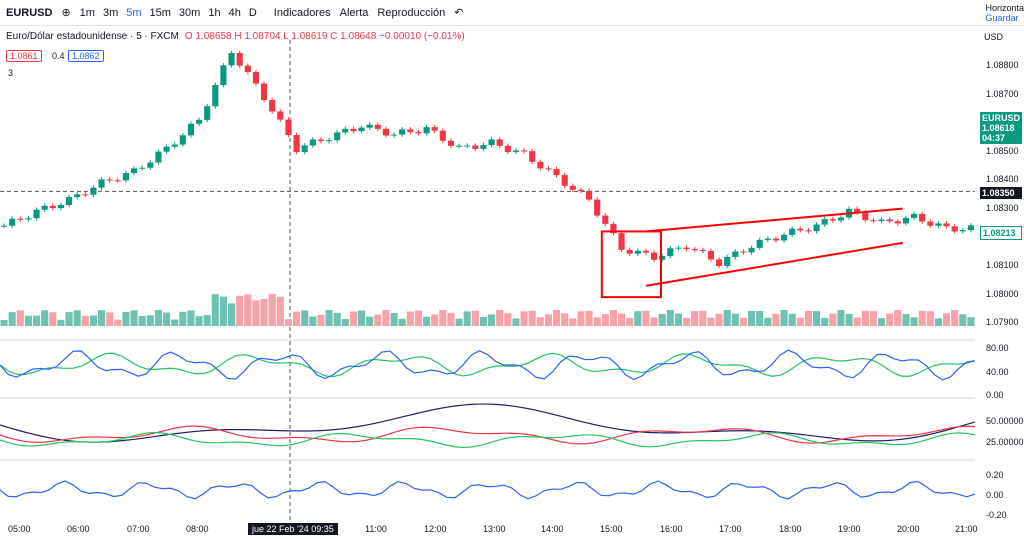  I want to click on spread: 0.4, so click(58, 56).